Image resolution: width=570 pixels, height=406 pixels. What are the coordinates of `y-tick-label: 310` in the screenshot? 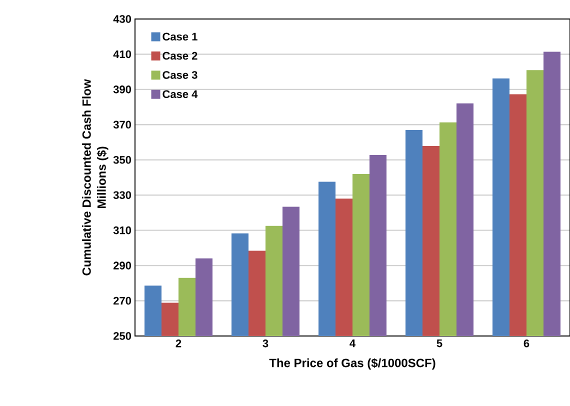 It's located at (122, 230).